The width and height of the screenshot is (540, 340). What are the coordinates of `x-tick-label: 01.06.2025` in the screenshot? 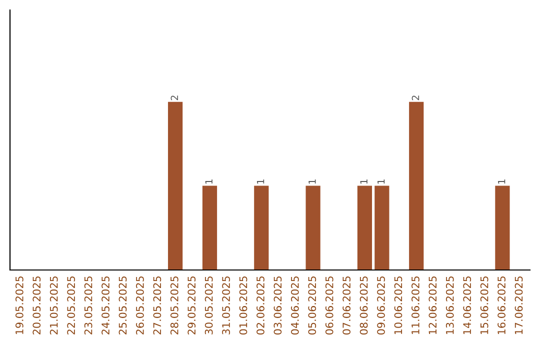 It's located at (243, 305).